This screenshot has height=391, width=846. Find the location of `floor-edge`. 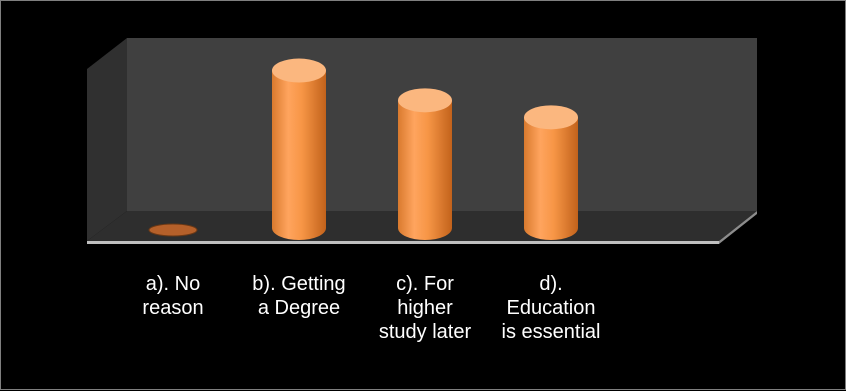

floor-edge is located at coordinates (403, 242).